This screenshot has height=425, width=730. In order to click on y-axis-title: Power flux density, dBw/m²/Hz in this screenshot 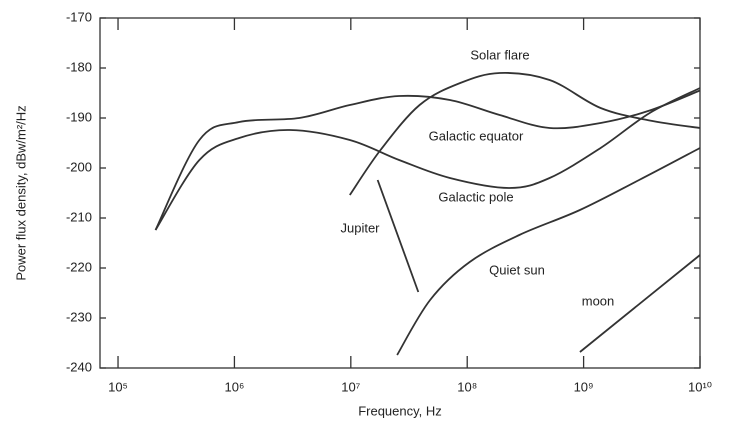, I will do `click(20, 192)`.